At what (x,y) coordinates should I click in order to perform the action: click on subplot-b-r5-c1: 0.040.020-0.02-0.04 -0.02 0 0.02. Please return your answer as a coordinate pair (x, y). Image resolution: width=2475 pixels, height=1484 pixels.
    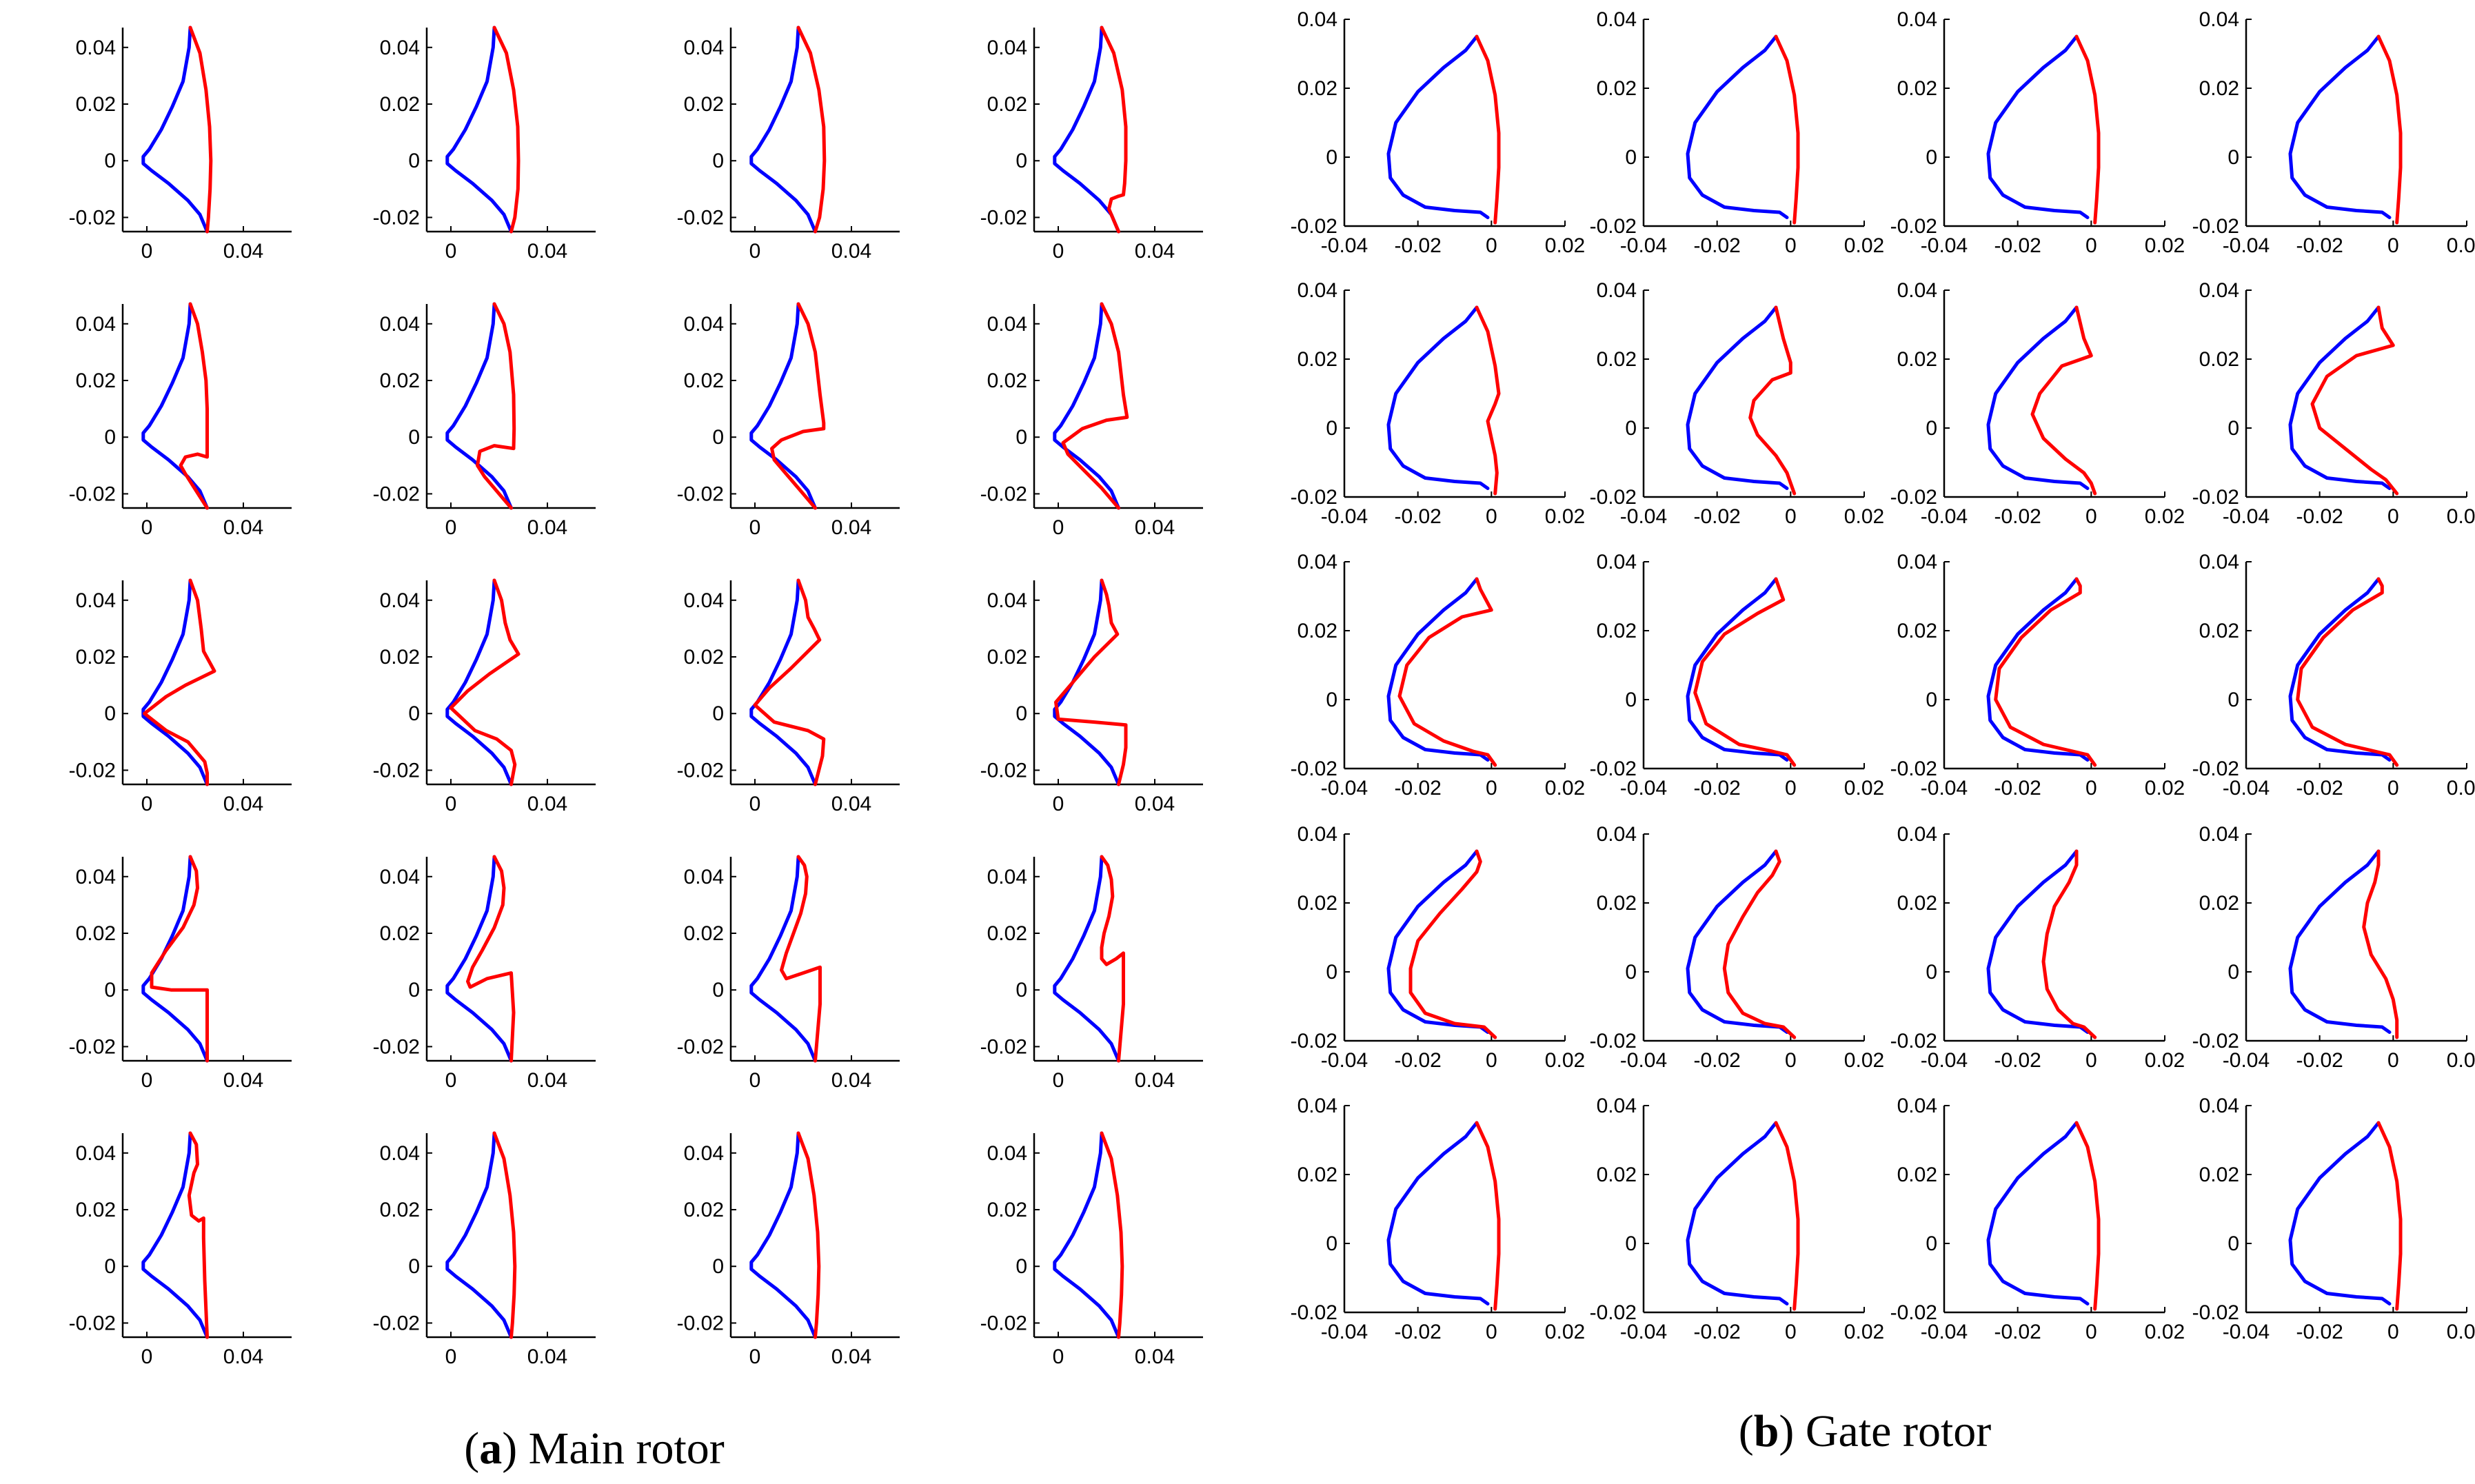
    Looking at the image, I should click on (1438, 1219).